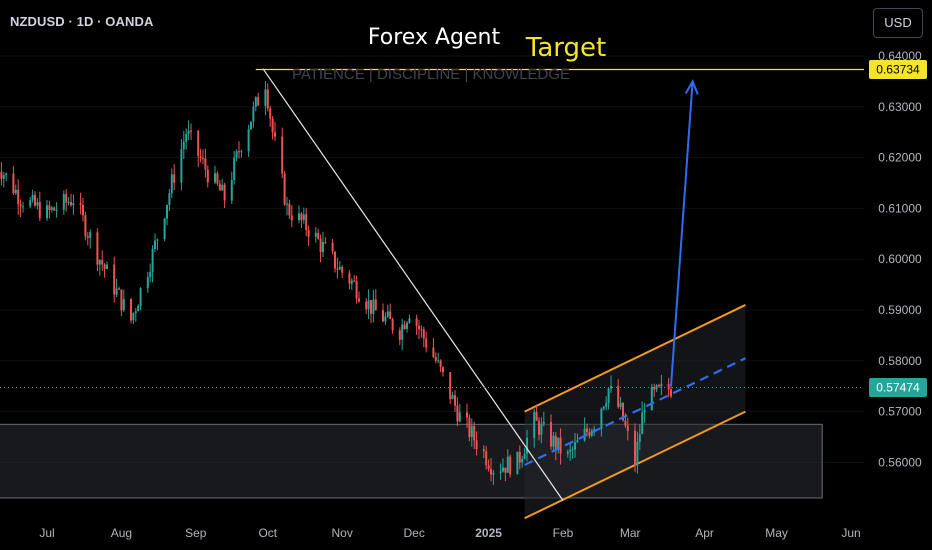 The image size is (932, 550). I want to click on support-zone-layer, so click(411, 461).